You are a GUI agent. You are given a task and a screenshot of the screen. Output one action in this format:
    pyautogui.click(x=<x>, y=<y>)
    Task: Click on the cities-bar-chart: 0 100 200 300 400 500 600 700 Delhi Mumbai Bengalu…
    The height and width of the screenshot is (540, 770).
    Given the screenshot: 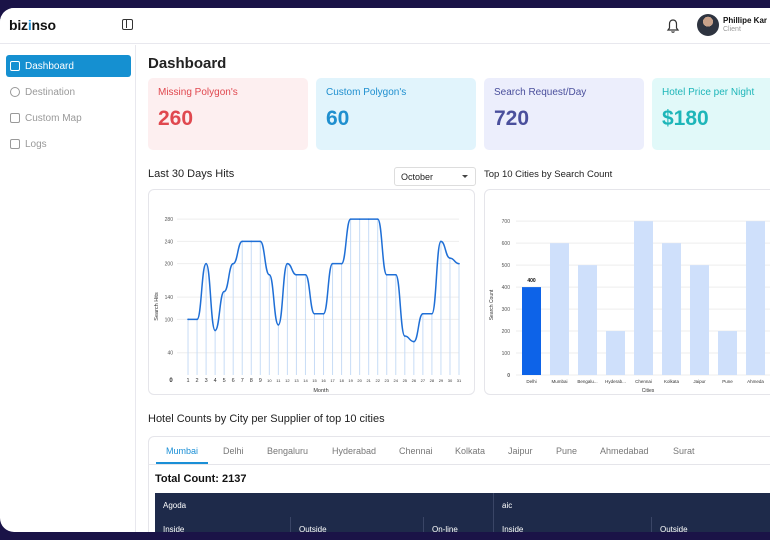 What is the action you would take?
    pyautogui.click(x=629, y=306)
    